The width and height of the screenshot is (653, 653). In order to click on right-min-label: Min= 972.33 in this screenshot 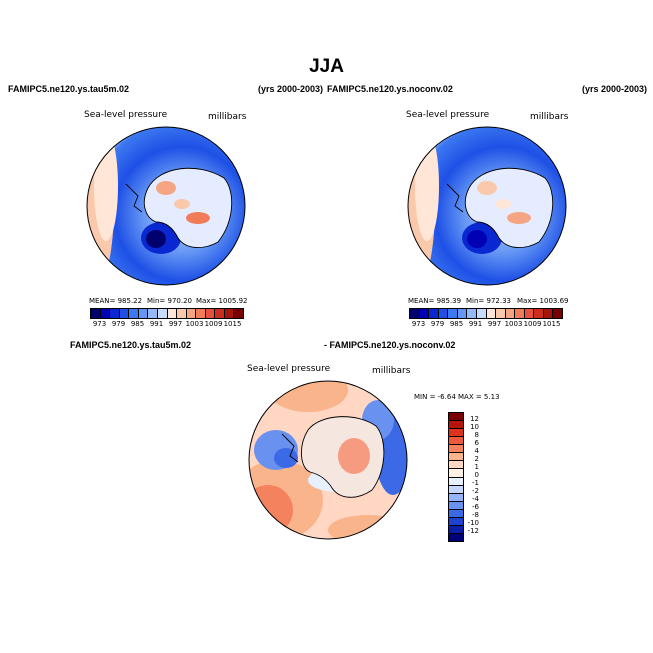, I will do `click(489, 301)`.